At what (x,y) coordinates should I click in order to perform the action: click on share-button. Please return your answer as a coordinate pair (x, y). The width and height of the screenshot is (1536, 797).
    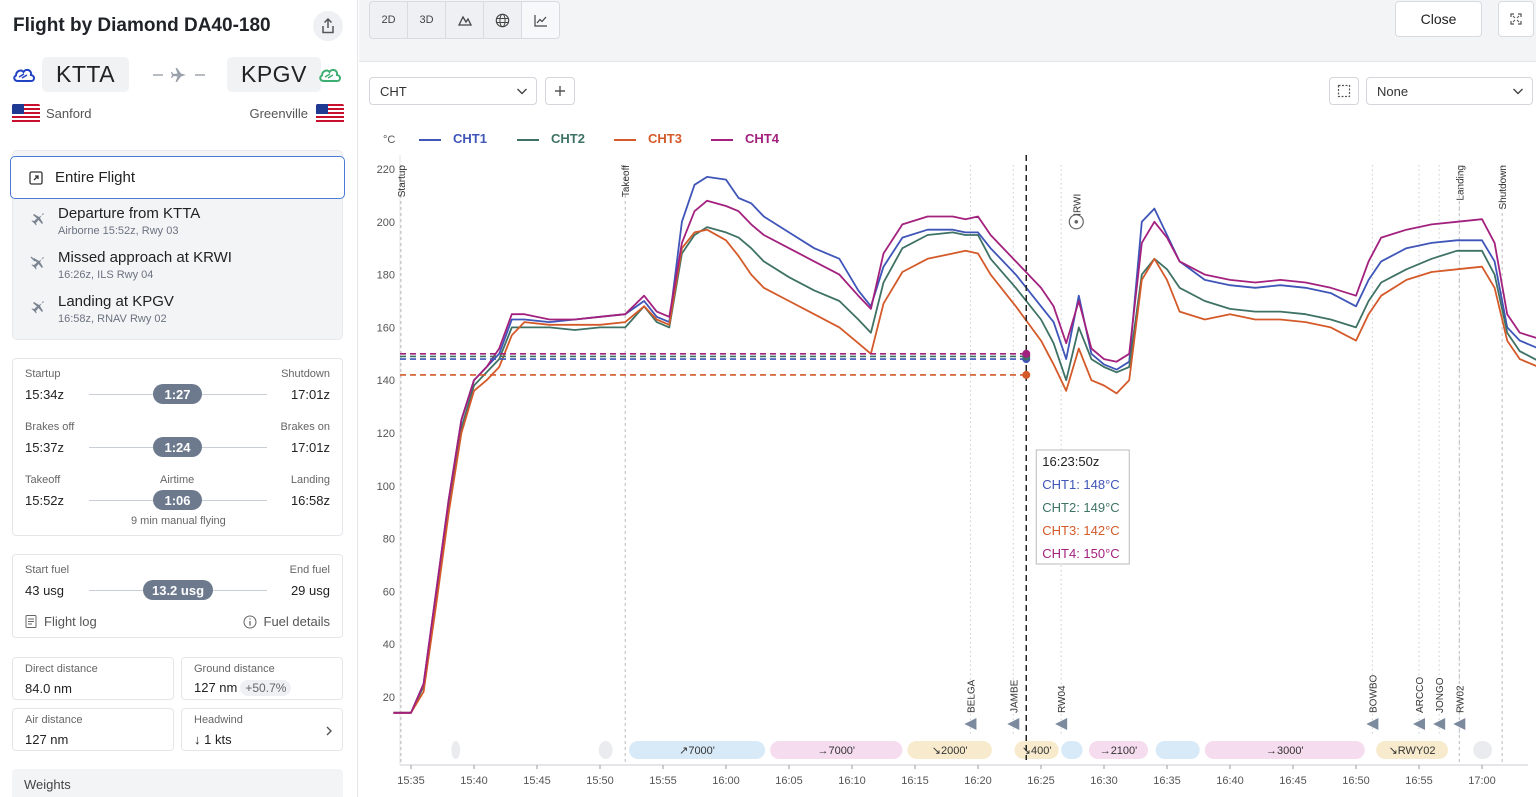
    Looking at the image, I should click on (328, 26).